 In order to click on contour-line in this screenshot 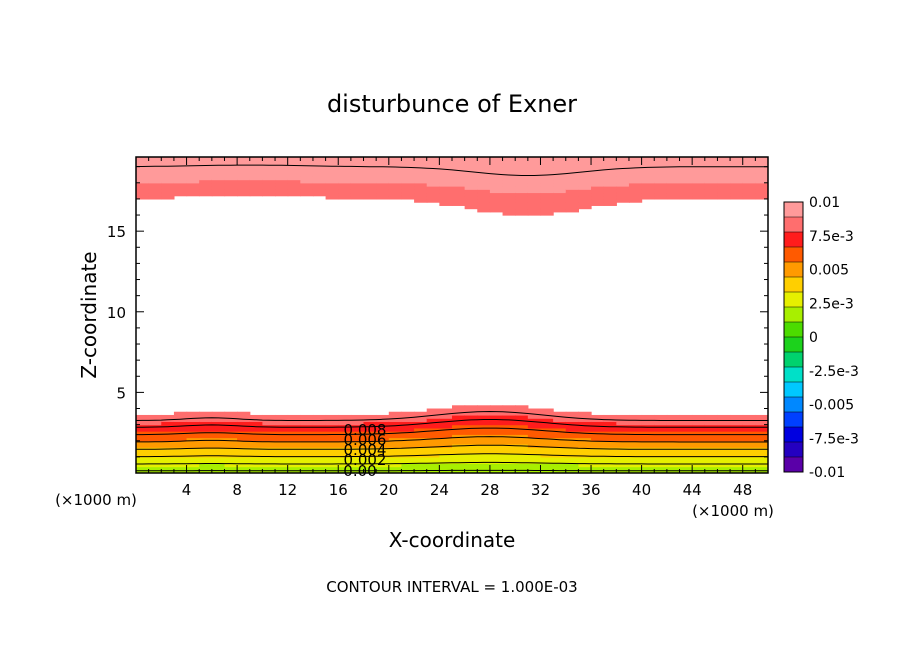, I will do `click(452, 439)`.